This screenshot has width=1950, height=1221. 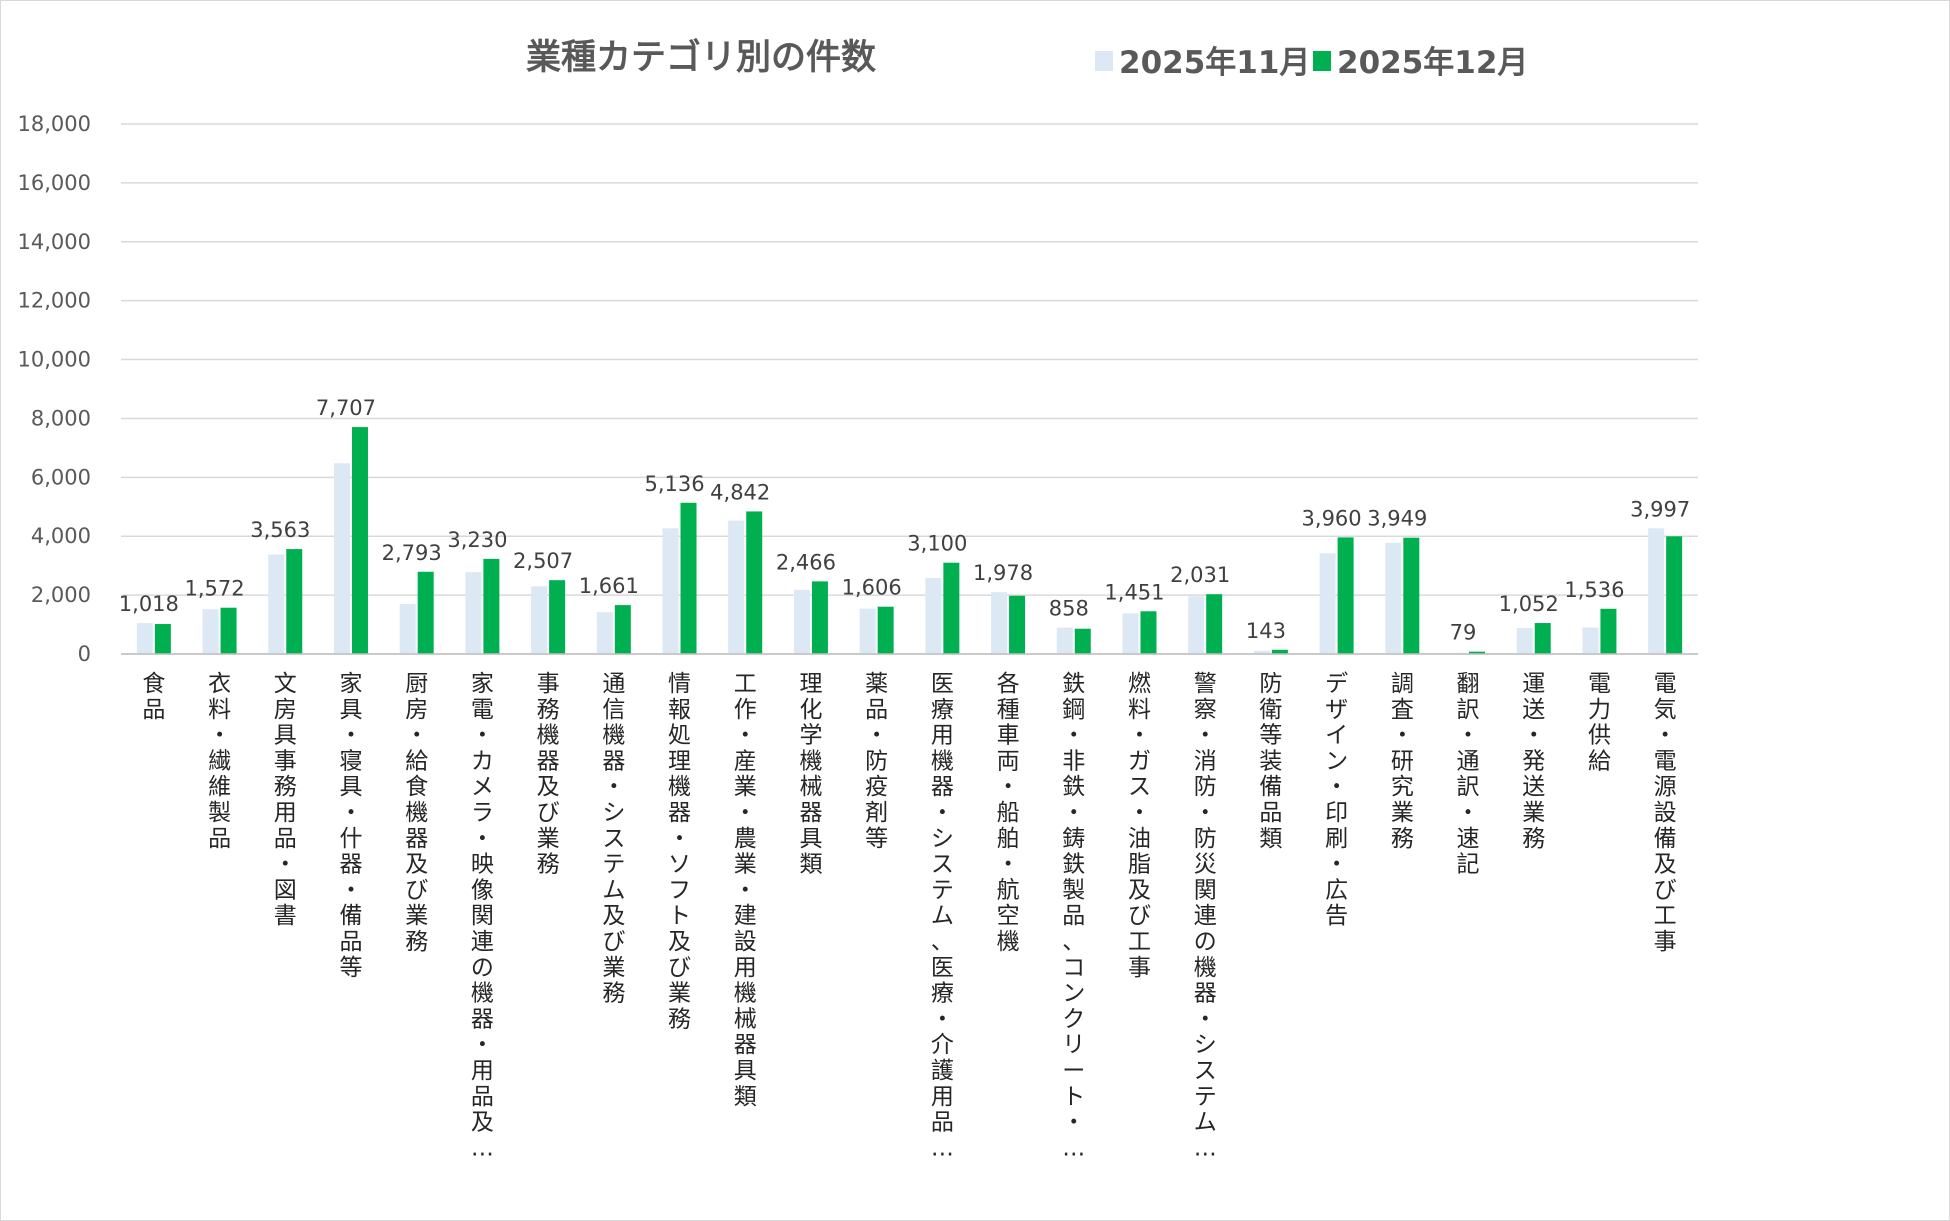 What do you see at coordinates (1463, 633) in the screenshot?
I see `data-label: 79` at bounding box center [1463, 633].